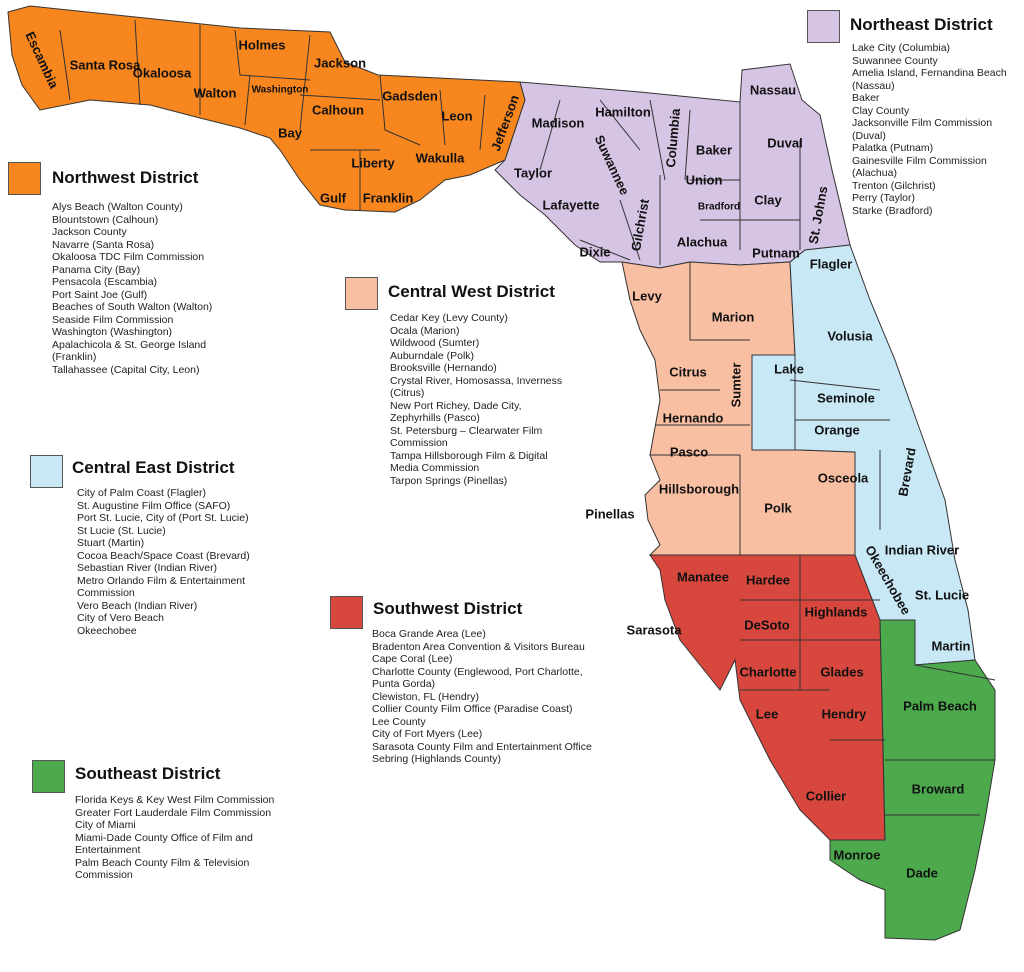  I want to click on county-label-citrus: Citrus, so click(688, 372).